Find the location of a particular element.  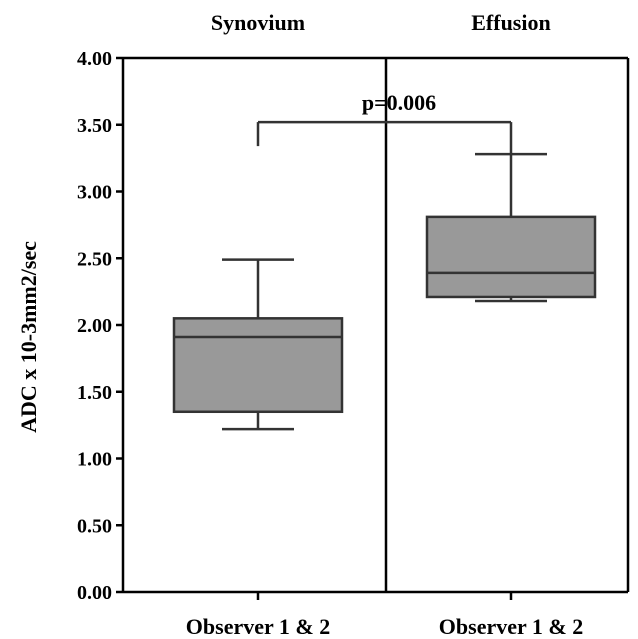

y-axis-label: ADC x 10-3mm2/sec is located at coordinates (28, 337).